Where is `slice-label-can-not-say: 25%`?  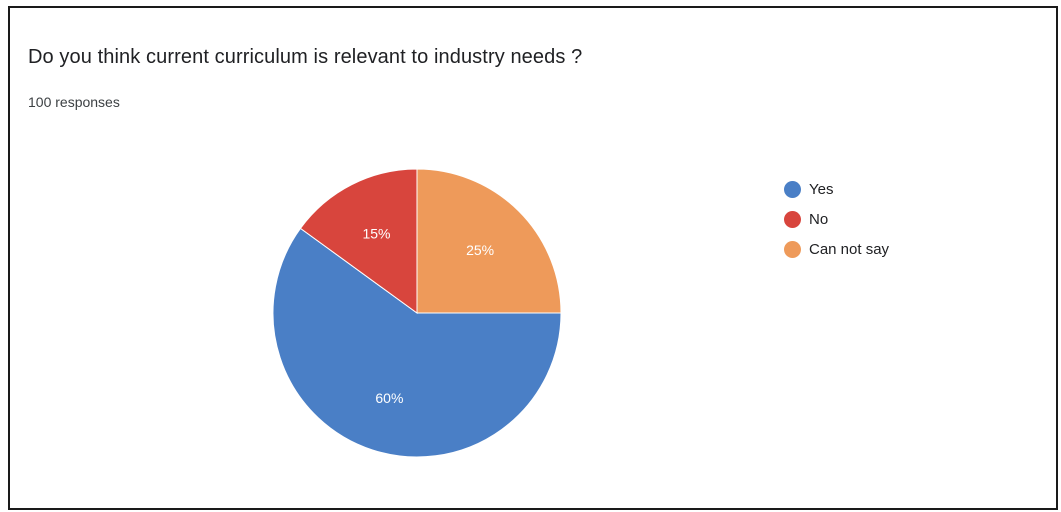
slice-label-can-not-say: 25% is located at coordinates (480, 250).